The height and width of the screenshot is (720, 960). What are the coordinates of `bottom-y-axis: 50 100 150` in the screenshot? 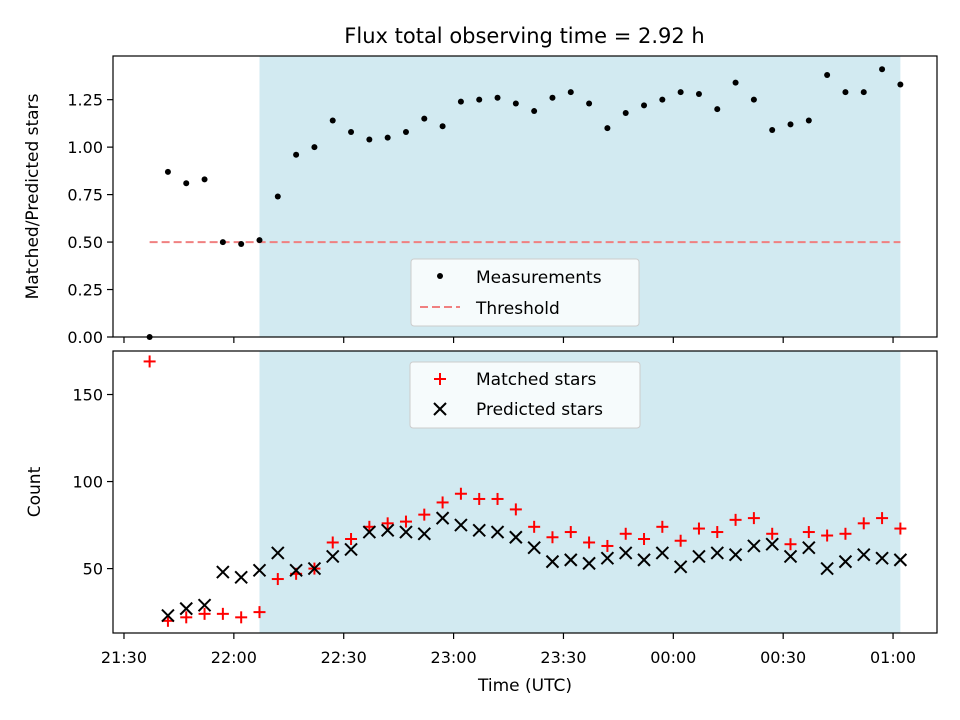 It's located at (92, 482).